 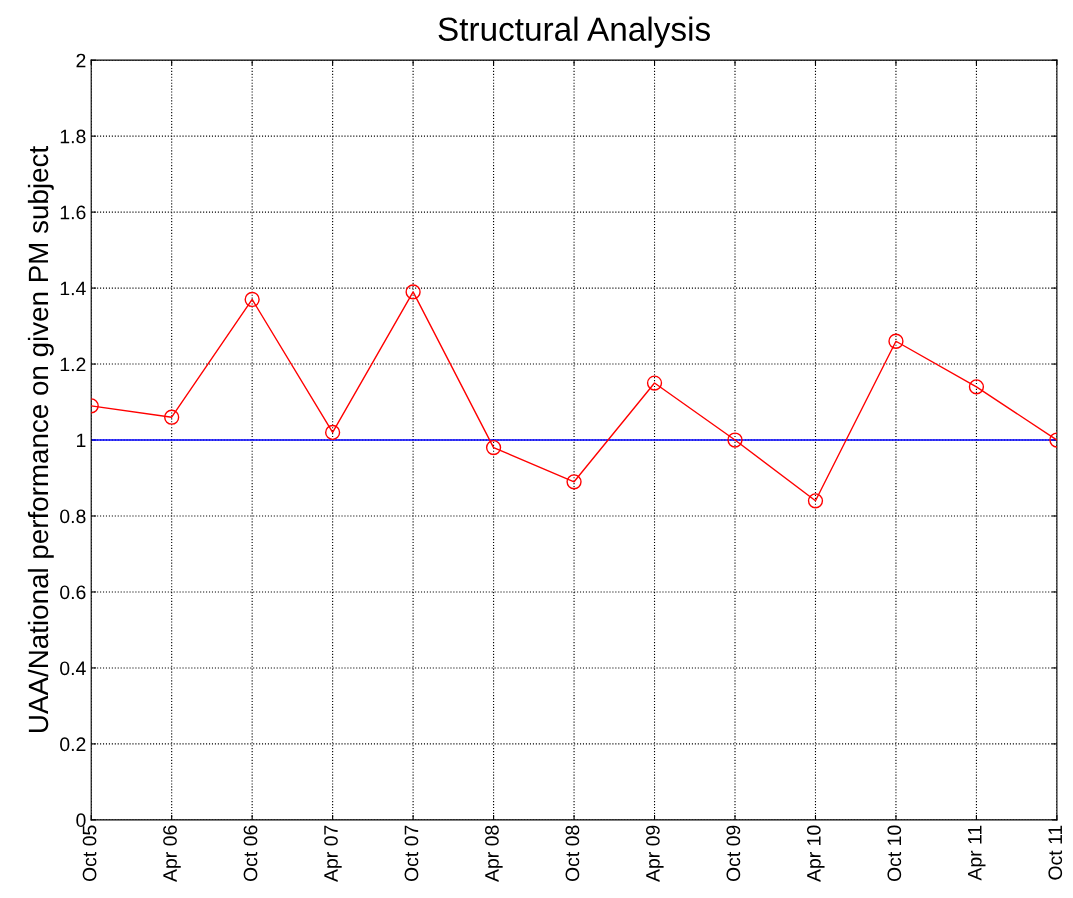 What do you see at coordinates (73, 592) in the screenshot?
I see `y-tick-label: 0.6` at bounding box center [73, 592].